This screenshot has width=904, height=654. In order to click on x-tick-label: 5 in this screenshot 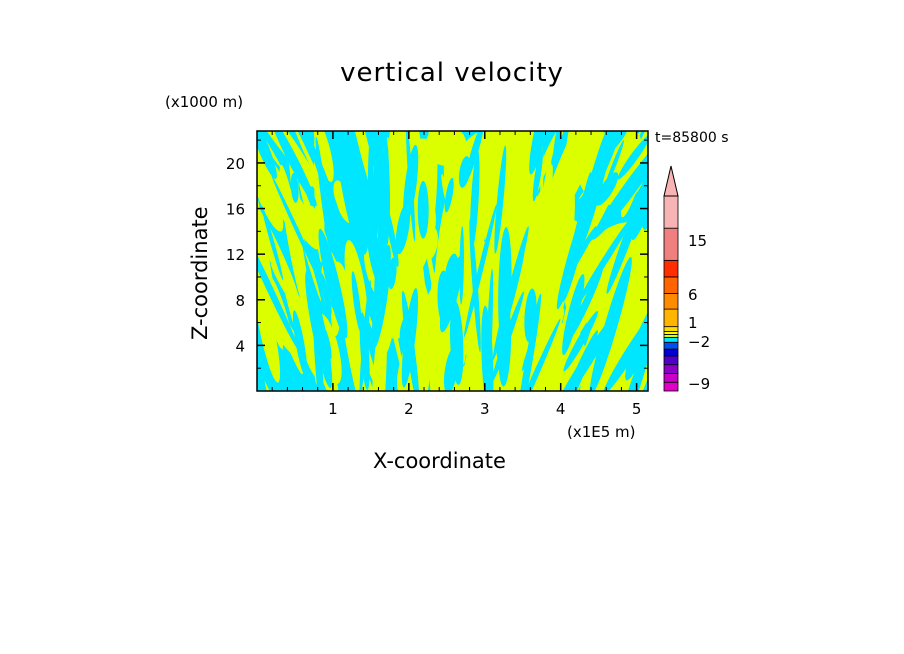, I will do `click(637, 409)`.